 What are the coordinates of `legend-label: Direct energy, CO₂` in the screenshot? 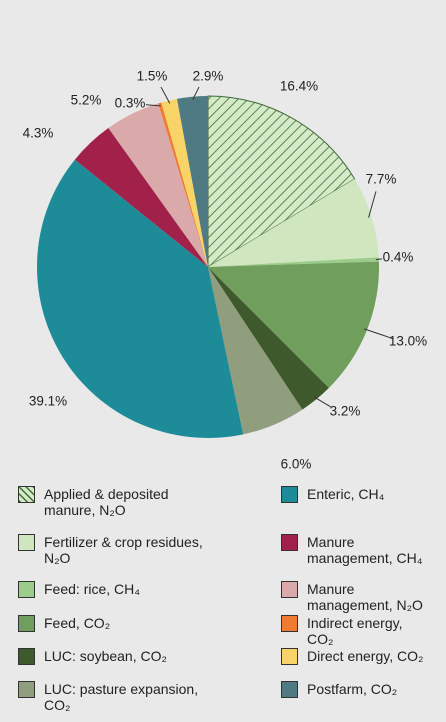 It's located at (365, 656).